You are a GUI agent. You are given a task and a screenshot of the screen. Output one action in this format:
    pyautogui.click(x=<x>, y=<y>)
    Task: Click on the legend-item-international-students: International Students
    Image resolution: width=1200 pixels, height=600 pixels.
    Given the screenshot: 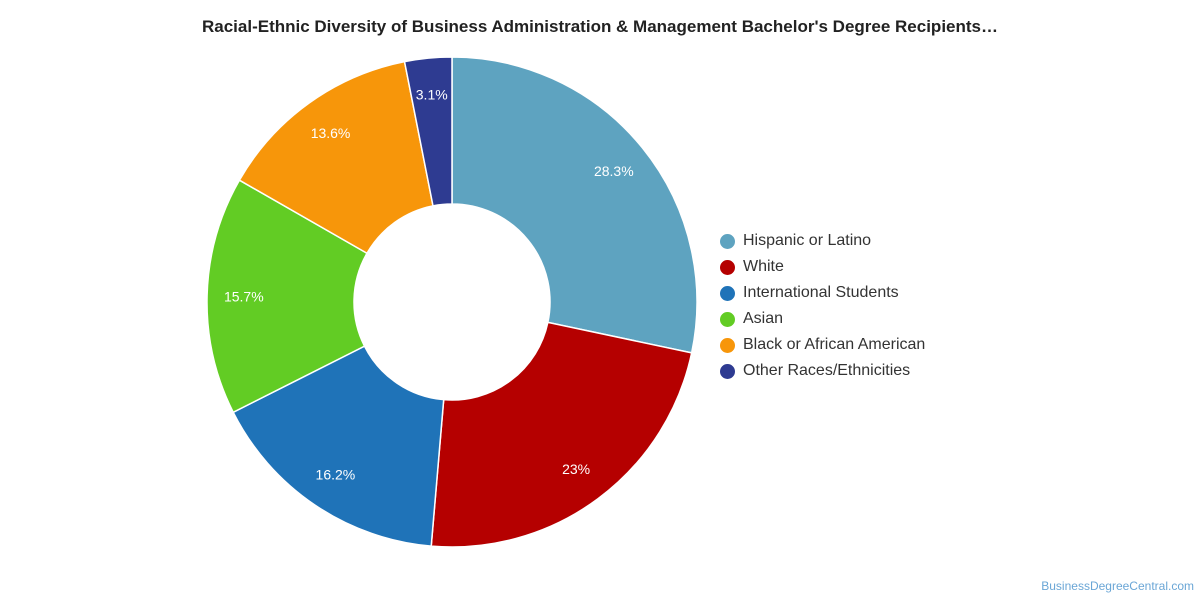 What is the action you would take?
    pyautogui.click(x=822, y=293)
    